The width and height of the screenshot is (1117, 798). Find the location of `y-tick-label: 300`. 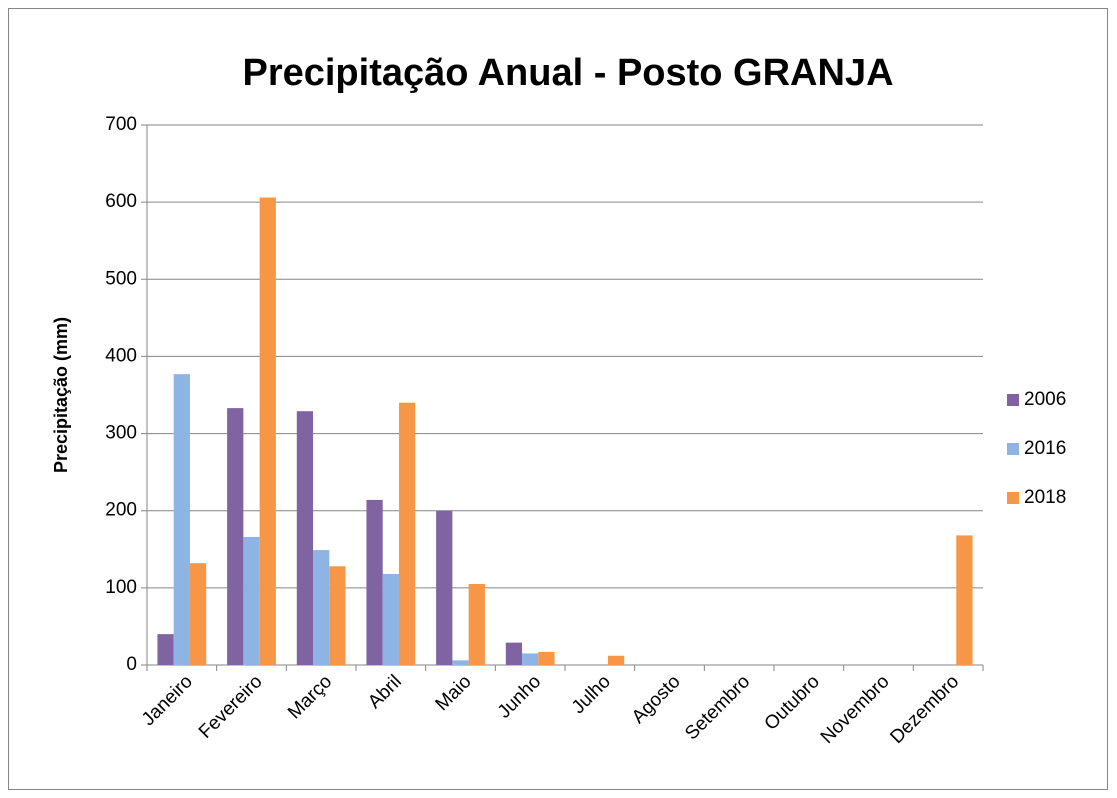

y-tick-label: 300 is located at coordinates (121, 433).